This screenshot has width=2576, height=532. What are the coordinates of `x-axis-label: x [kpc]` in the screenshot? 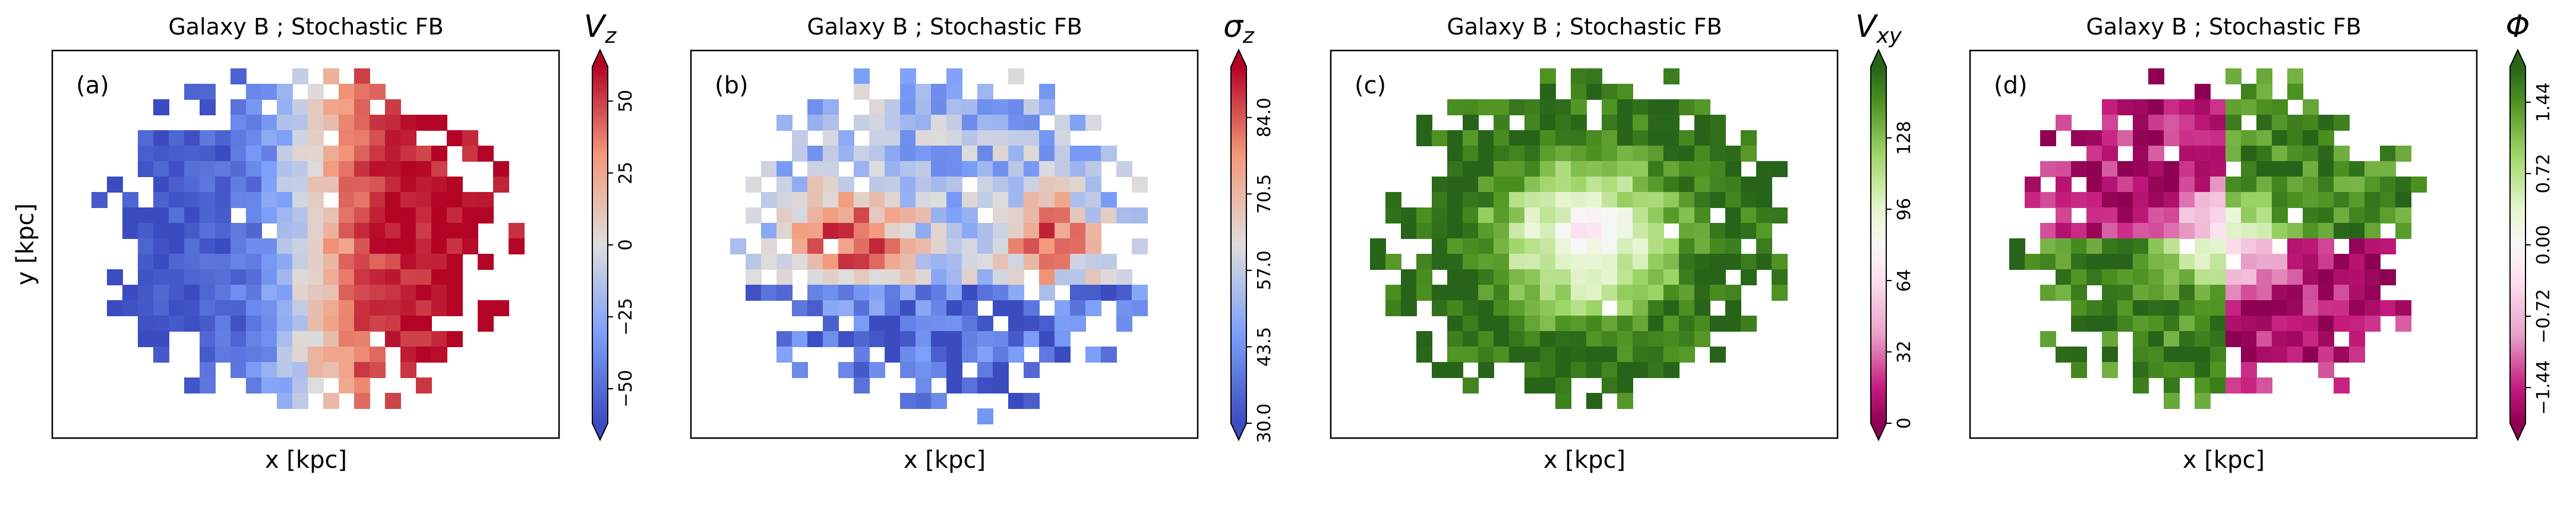 It's located at (945, 460).